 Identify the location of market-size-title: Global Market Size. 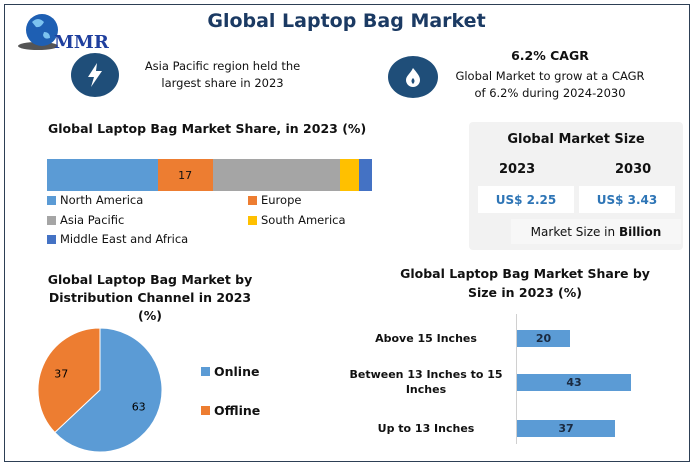
(576, 139).